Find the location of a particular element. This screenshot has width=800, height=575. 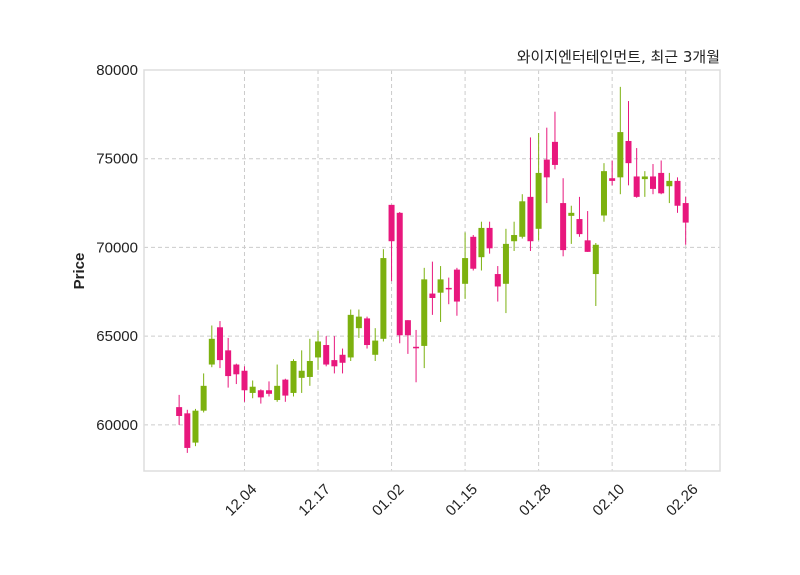

x-tick-label: 01.15 is located at coordinates (461, 500).